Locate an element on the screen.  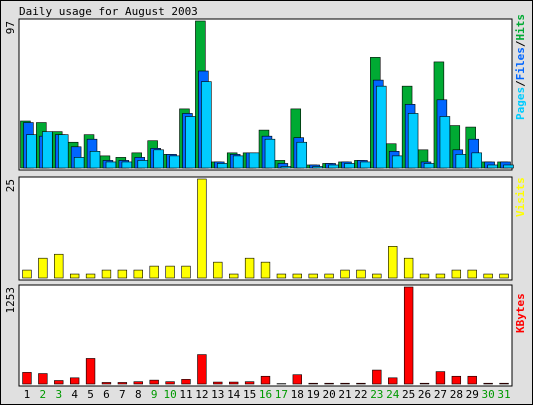
panel-hits-files-pages-ymax-label: 97 is located at coordinates (10, 27).